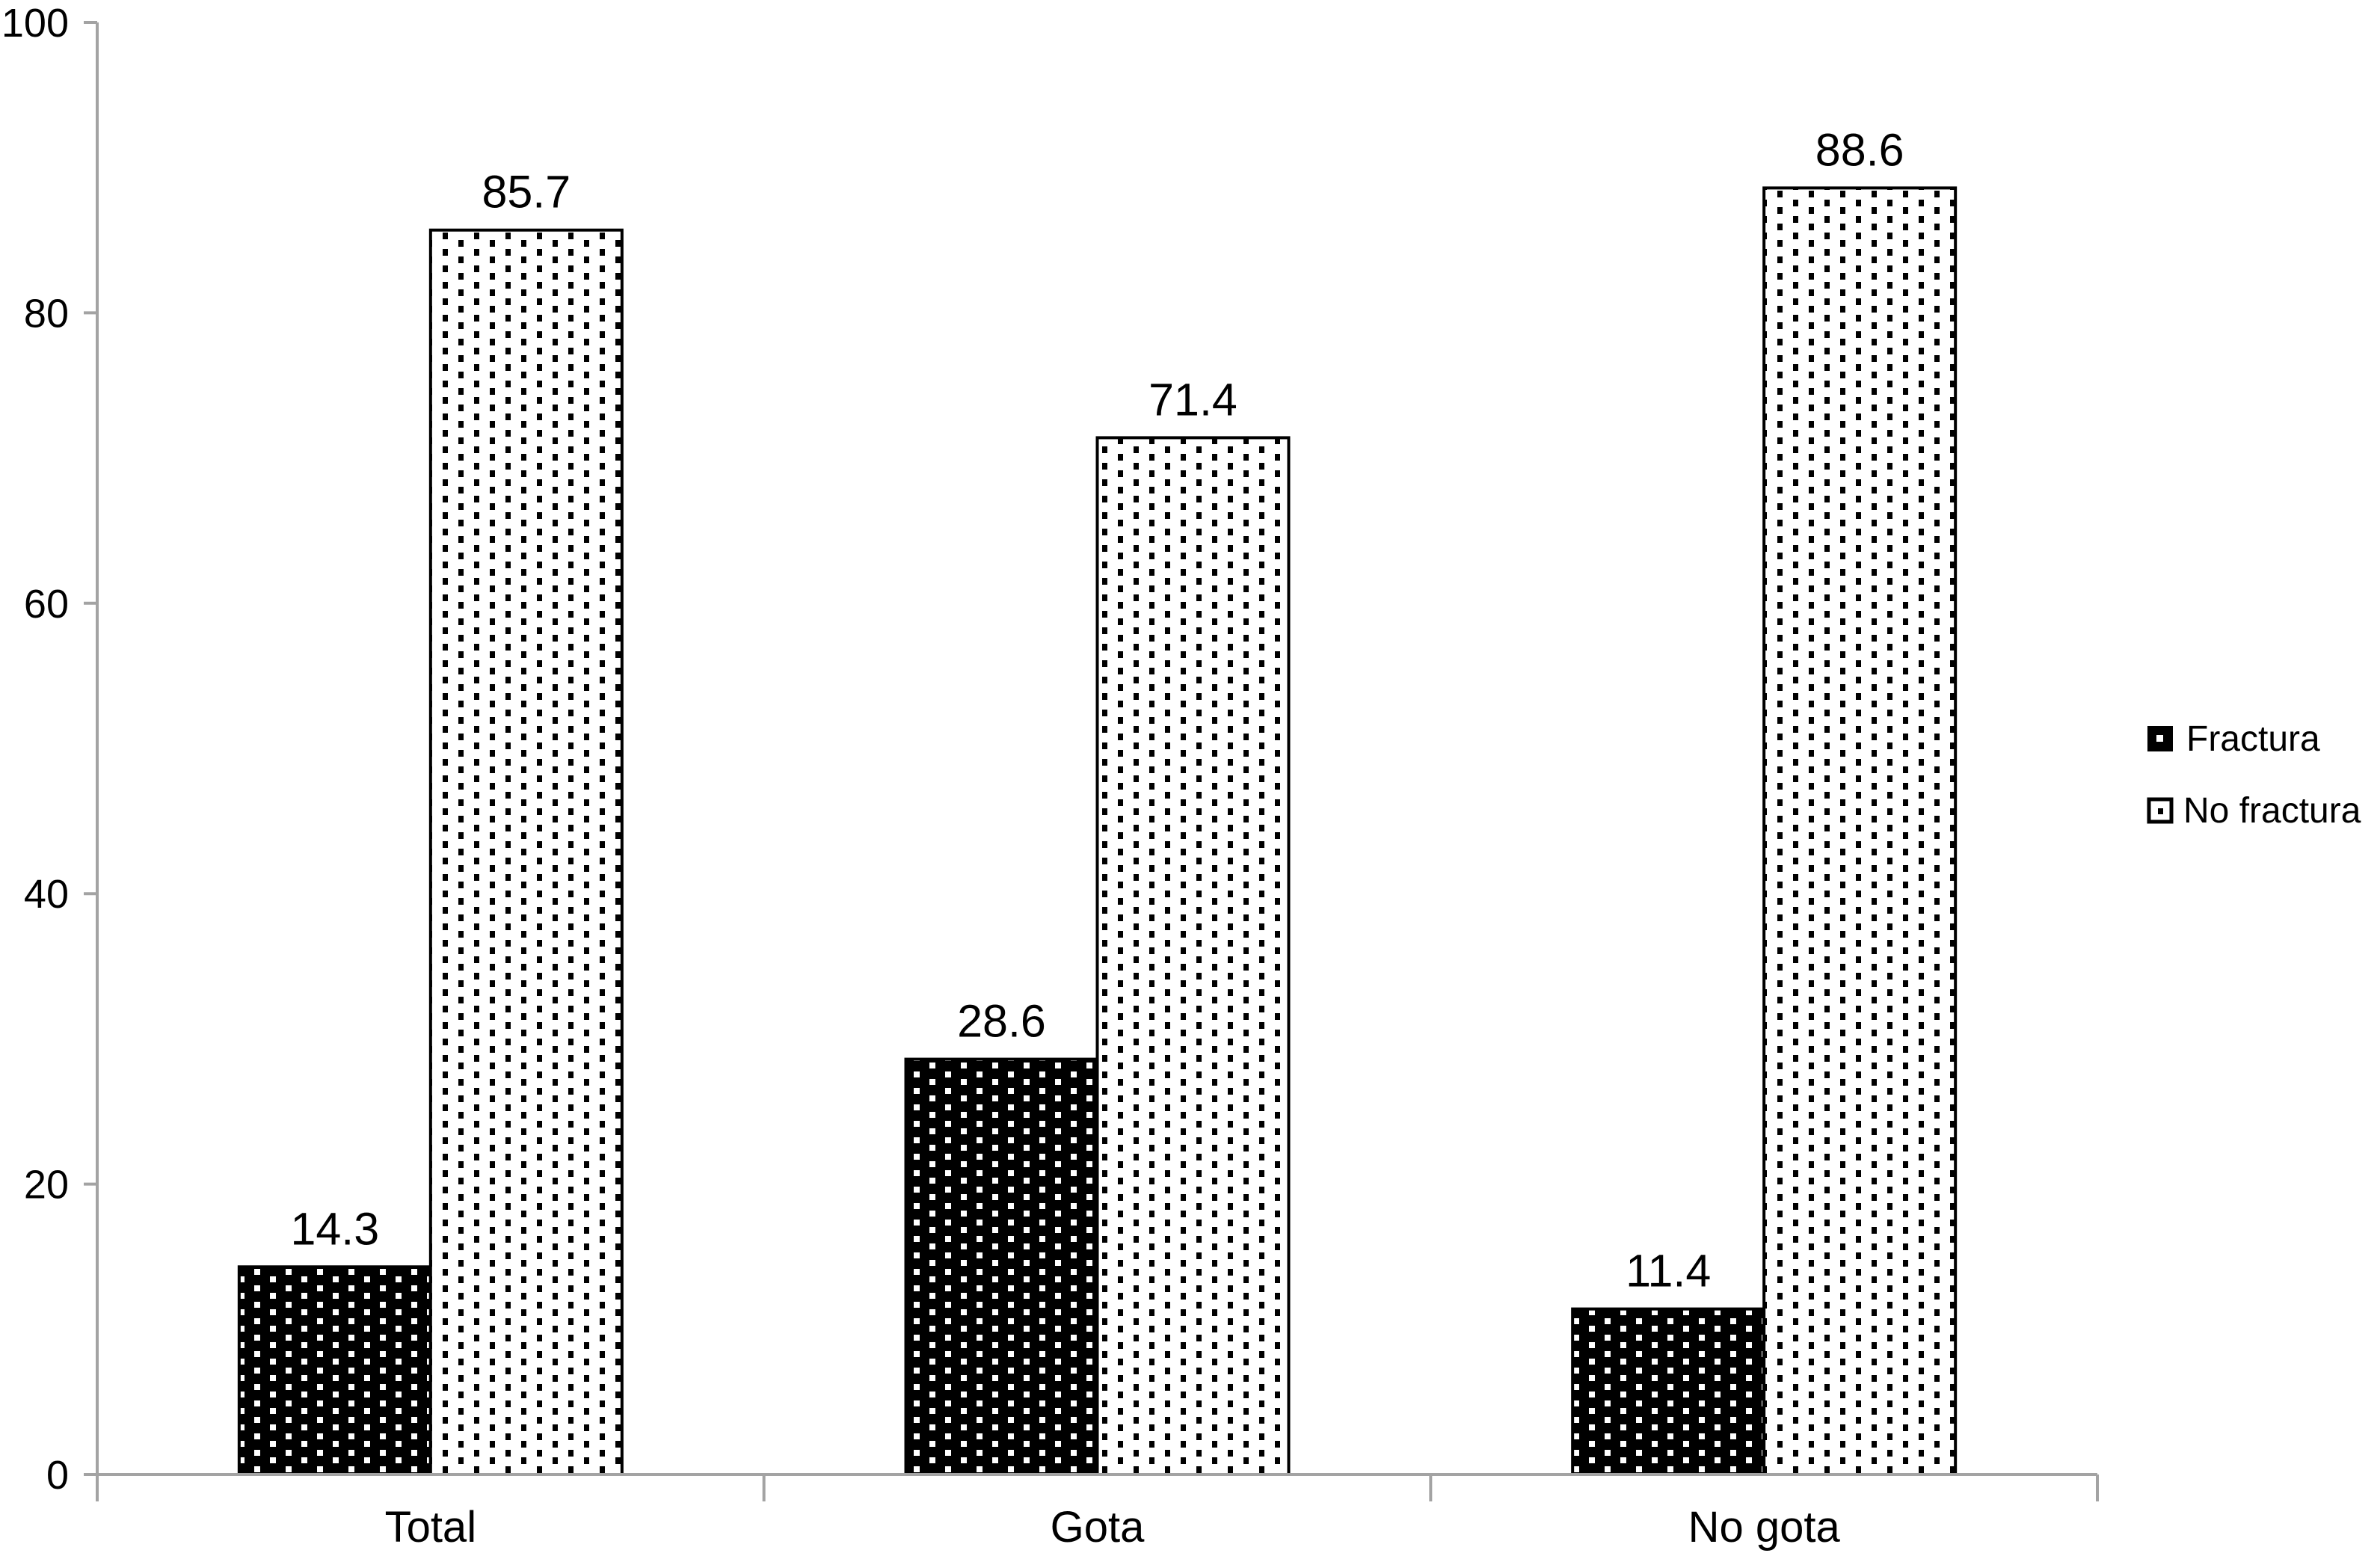  Describe the element at coordinates (1860, 149) in the screenshot. I see `value-label-no-fractura-no-gota: 88.6` at that location.